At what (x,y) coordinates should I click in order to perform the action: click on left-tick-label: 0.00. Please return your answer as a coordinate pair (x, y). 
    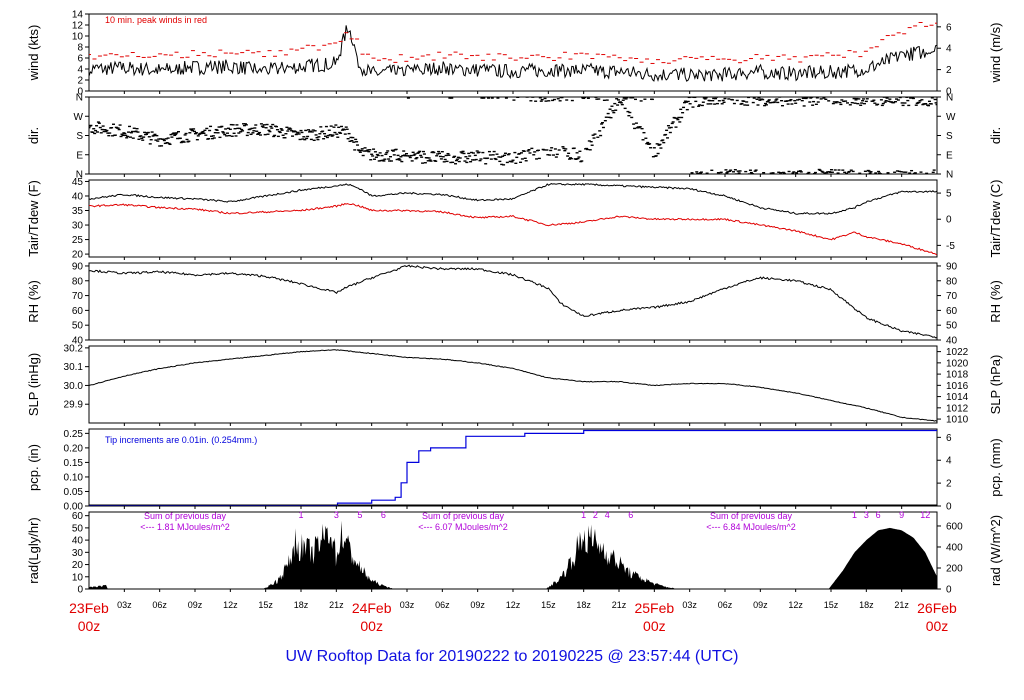
    Looking at the image, I should click on (74, 507).